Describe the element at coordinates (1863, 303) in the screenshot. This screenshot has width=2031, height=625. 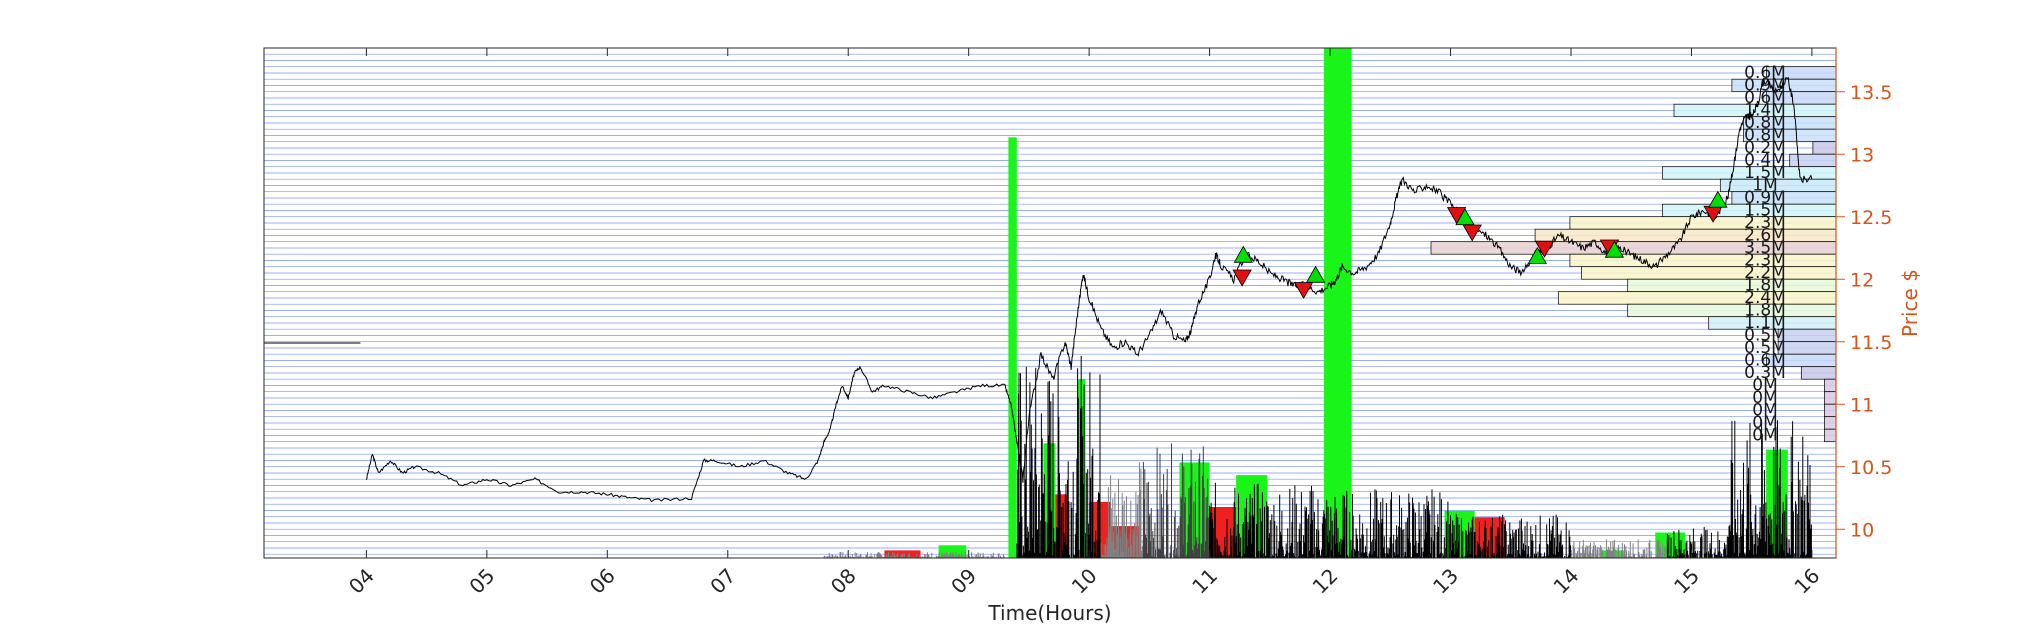
I see `y-axis-ticks: 10 10.5 11 11.5 12 12.5 13 13.5` at that location.